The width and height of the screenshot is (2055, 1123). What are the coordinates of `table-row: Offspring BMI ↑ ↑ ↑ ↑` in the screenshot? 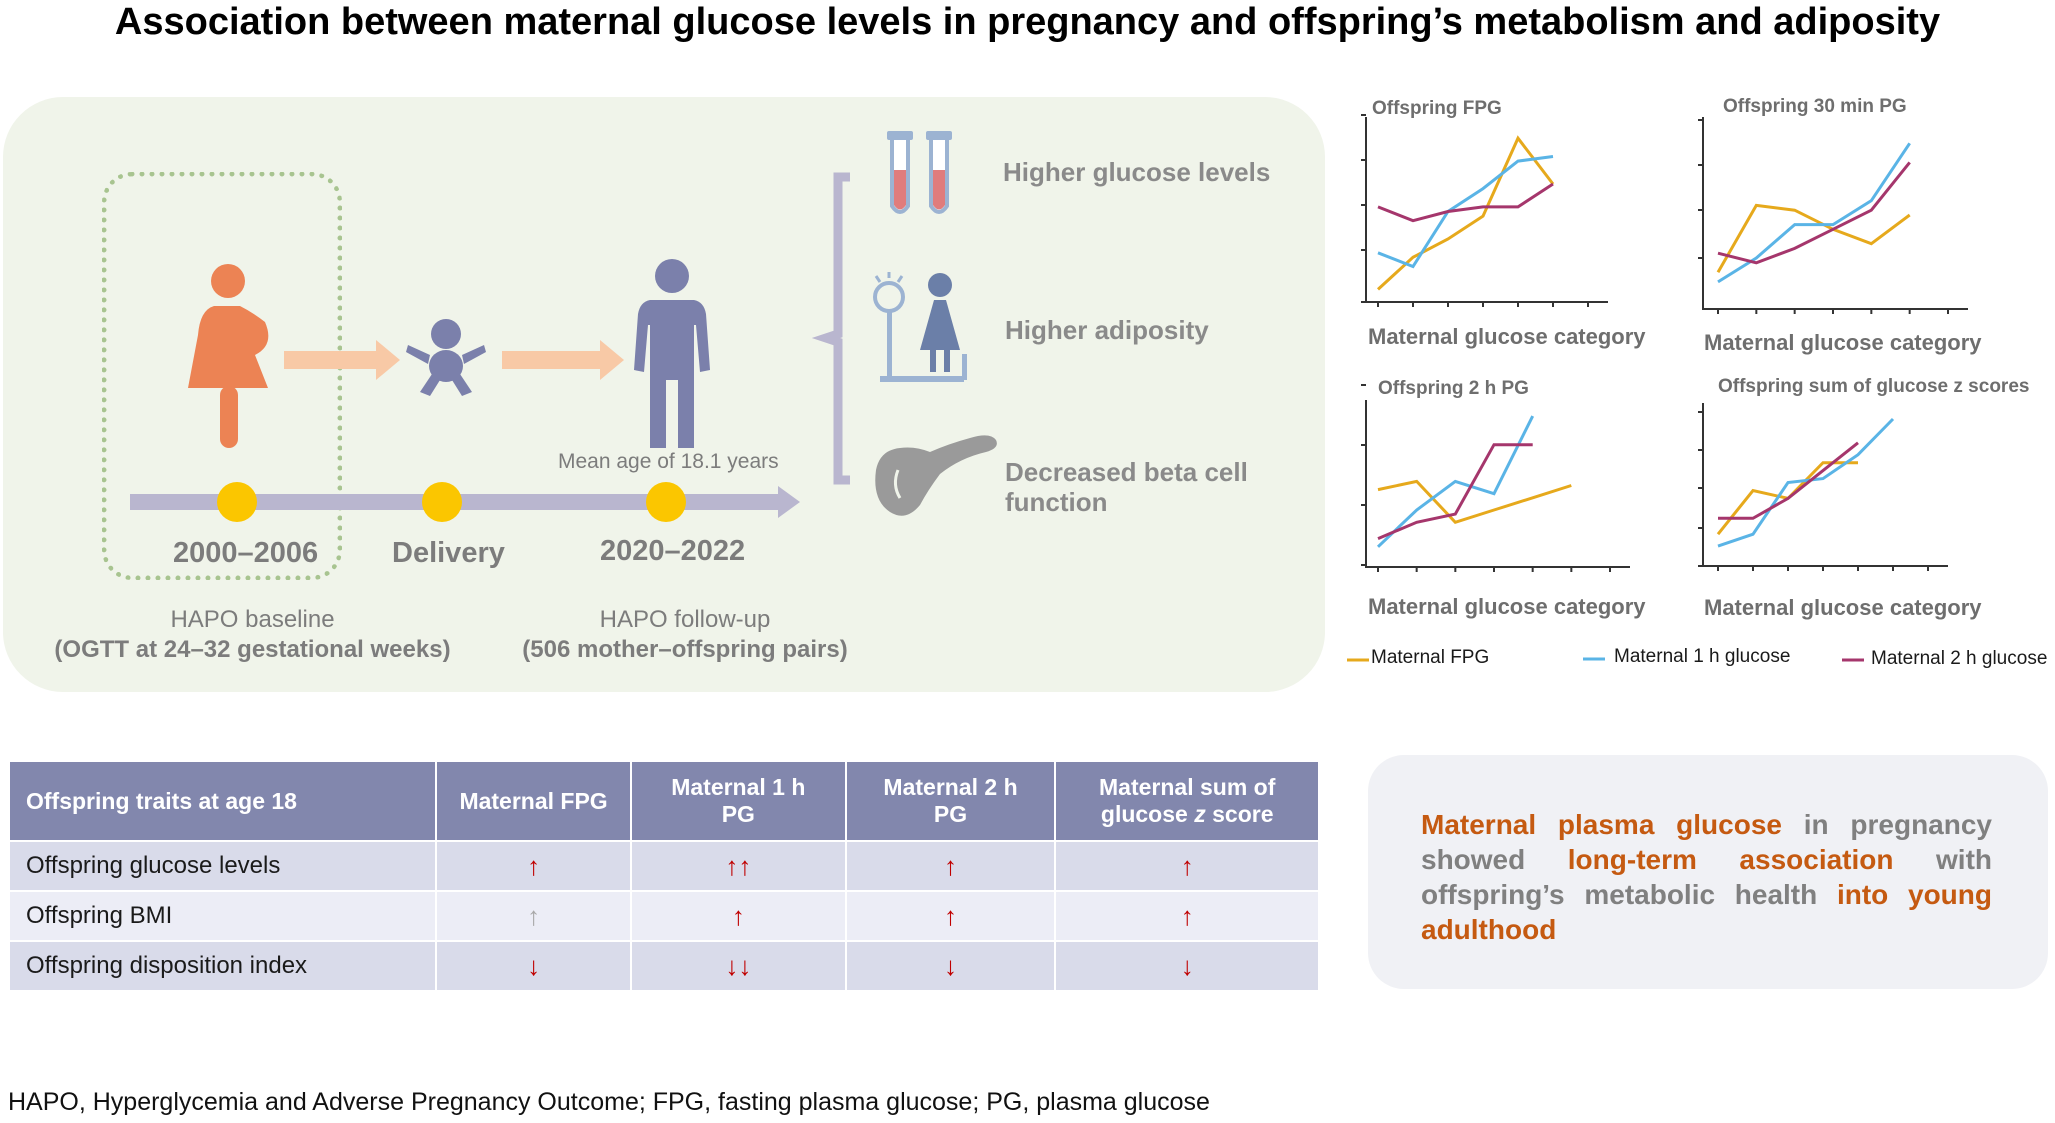 It's located at (663, 916).